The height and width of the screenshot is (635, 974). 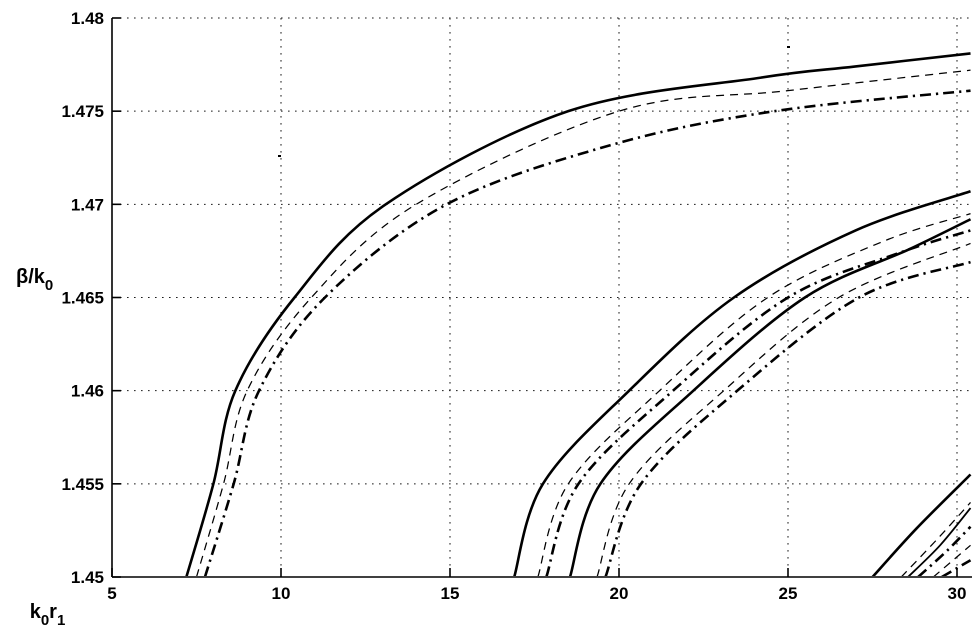 What do you see at coordinates (87, 577) in the screenshot?
I see `y-tick-label: 1.45` at bounding box center [87, 577].